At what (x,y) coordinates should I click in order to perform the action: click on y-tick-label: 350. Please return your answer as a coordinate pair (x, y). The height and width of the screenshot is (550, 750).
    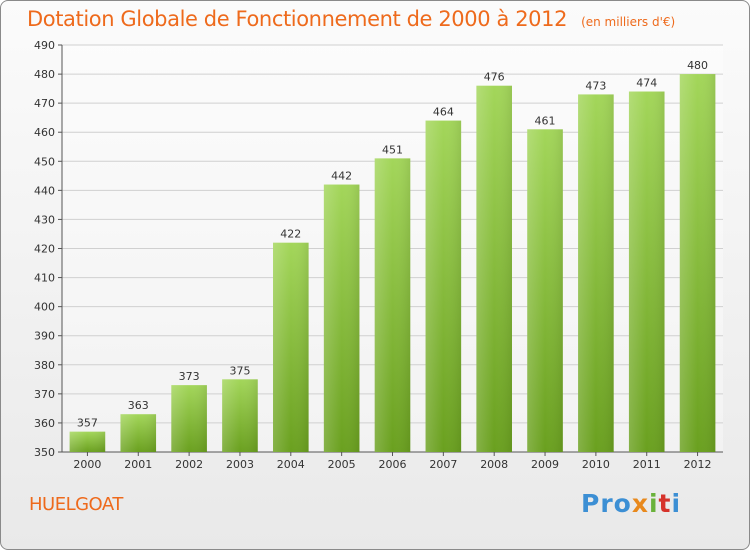
    Looking at the image, I should click on (44, 452).